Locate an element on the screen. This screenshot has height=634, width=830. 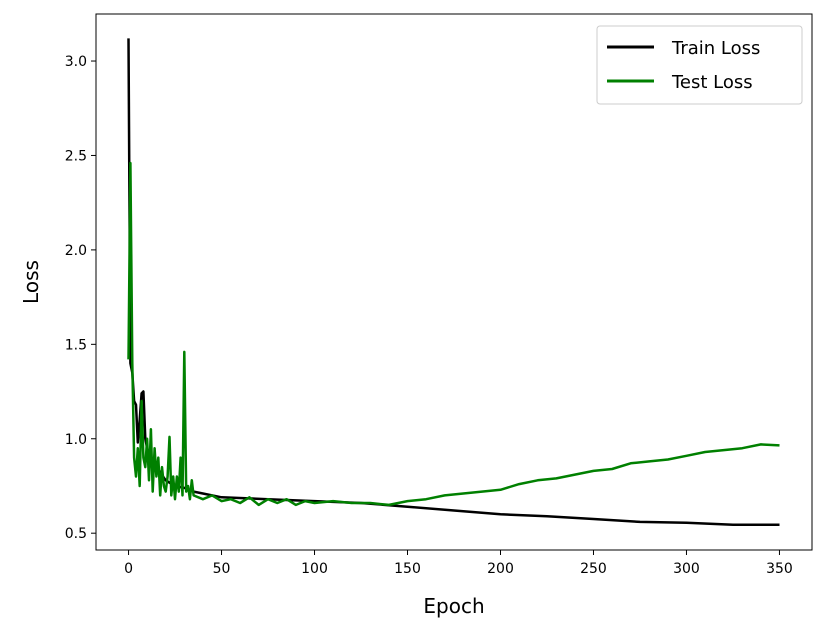
x-tick-label: 0 is located at coordinates (128, 569).